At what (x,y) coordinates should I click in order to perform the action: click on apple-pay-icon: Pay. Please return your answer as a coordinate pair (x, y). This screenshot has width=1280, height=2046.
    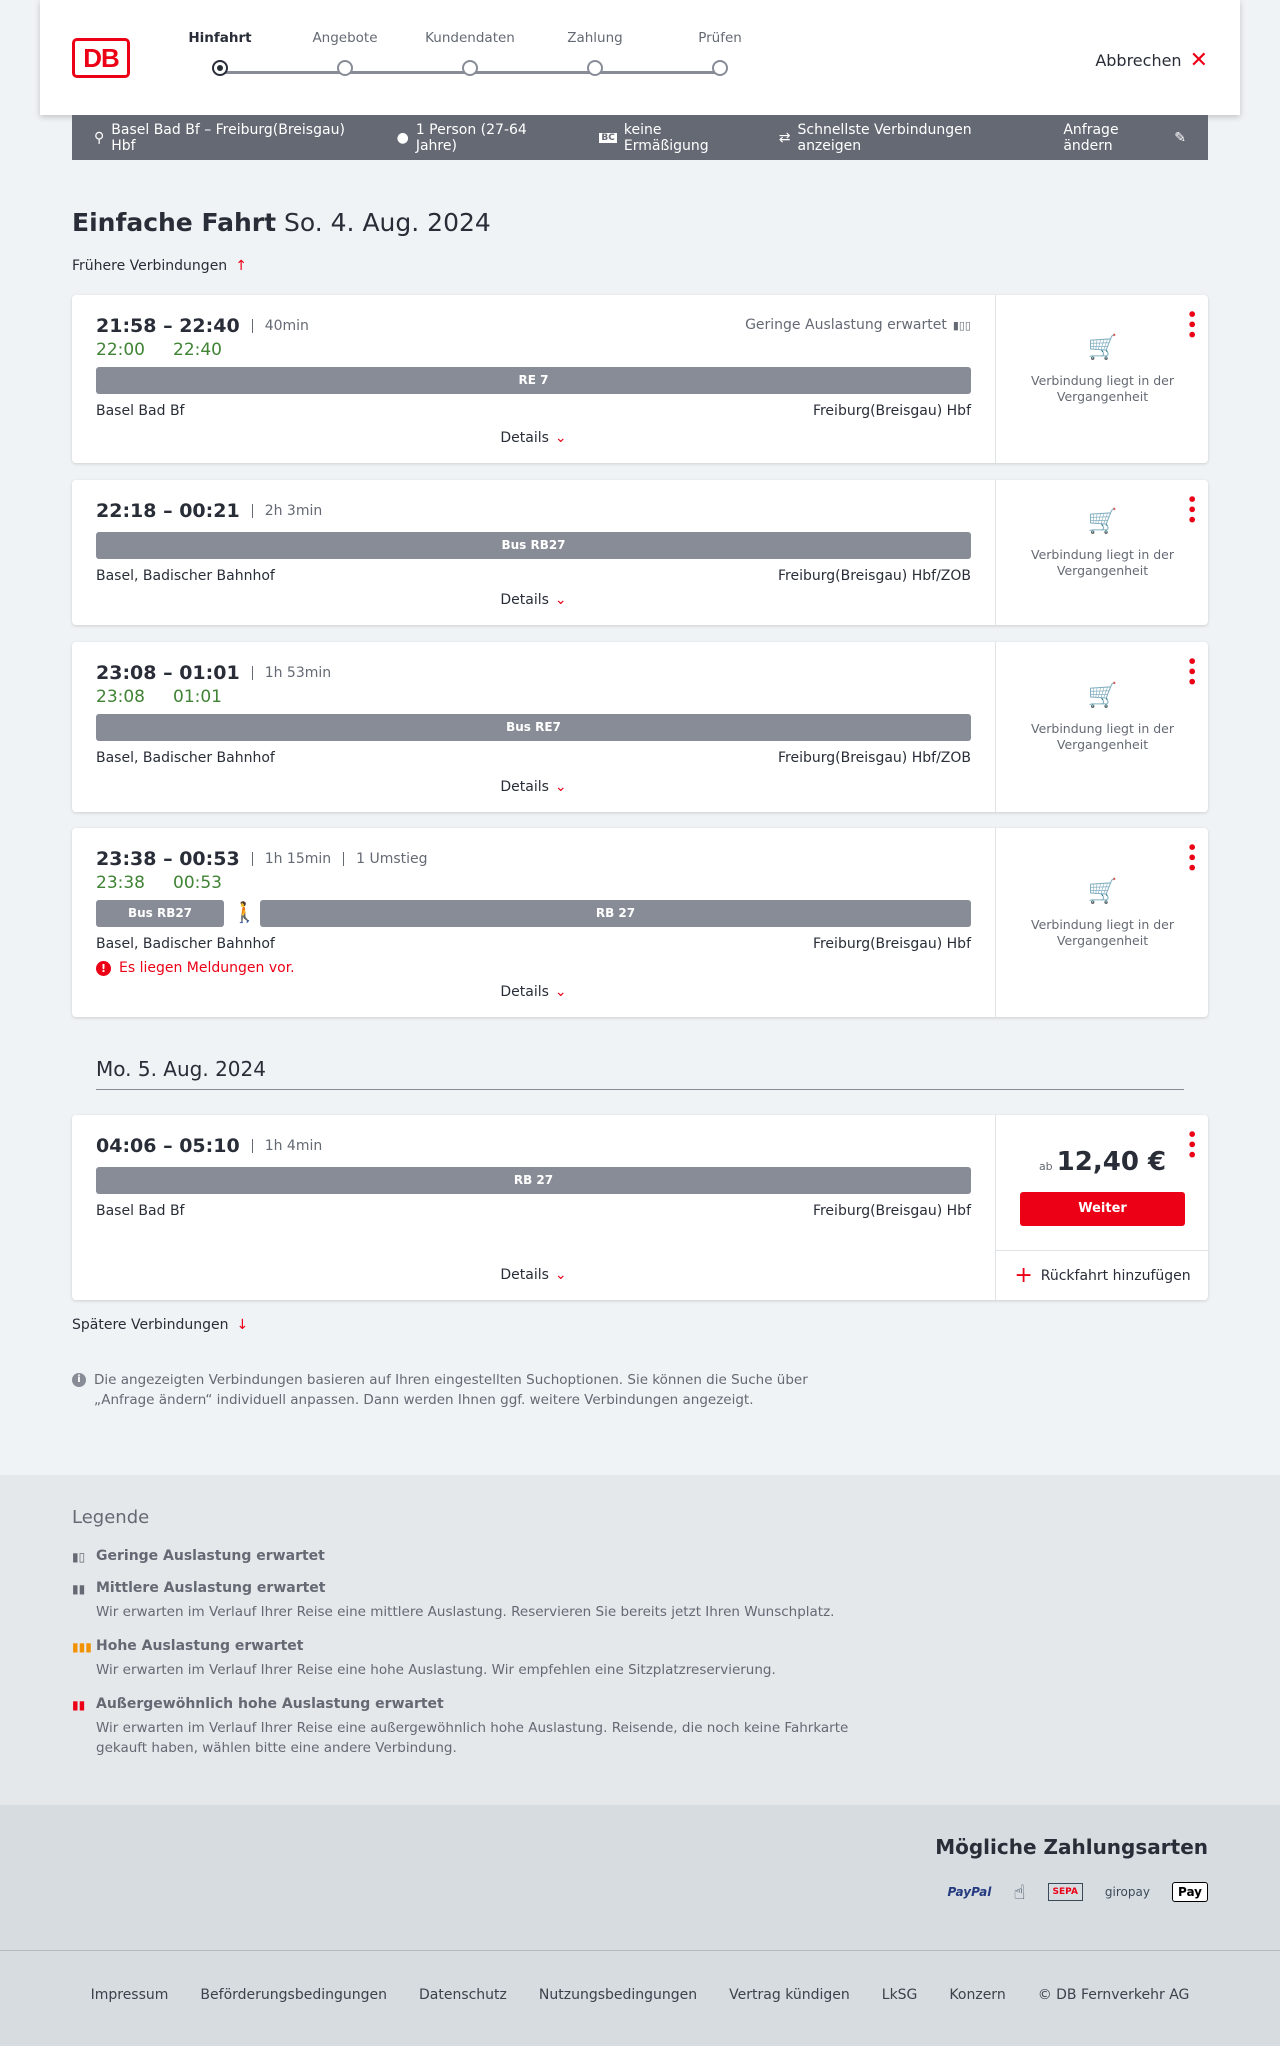
    Looking at the image, I should click on (1189, 1892).